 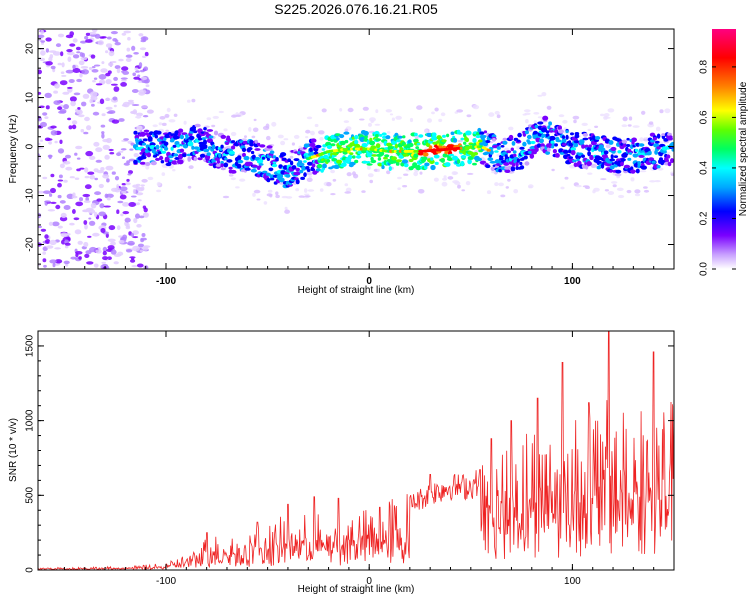 I want to click on snr-y-tick-label: 1000, so click(x=30, y=420).